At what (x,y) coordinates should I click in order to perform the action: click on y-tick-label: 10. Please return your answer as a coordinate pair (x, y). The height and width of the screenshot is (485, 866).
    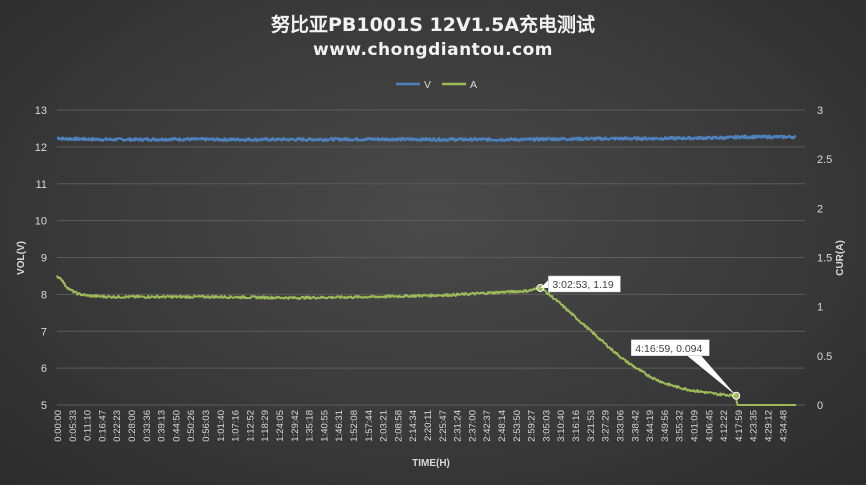
    Looking at the image, I should click on (41, 222).